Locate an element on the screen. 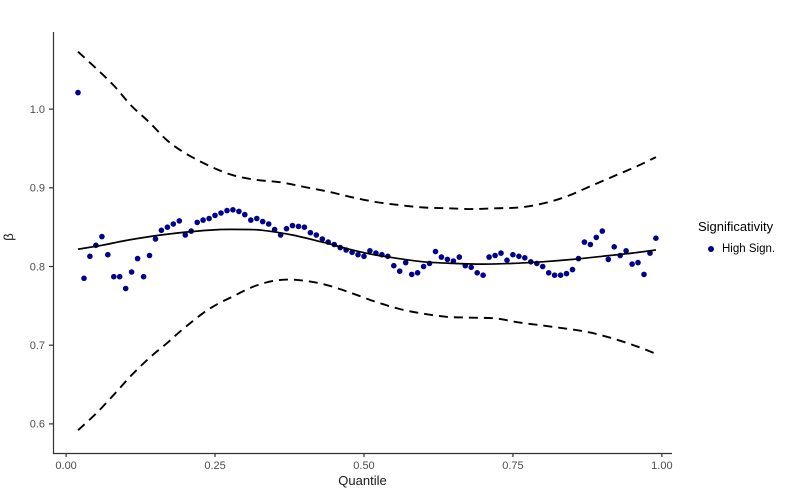 The height and width of the screenshot is (496, 800). y-tick-label: 0.6 is located at coordinates (37, 425).